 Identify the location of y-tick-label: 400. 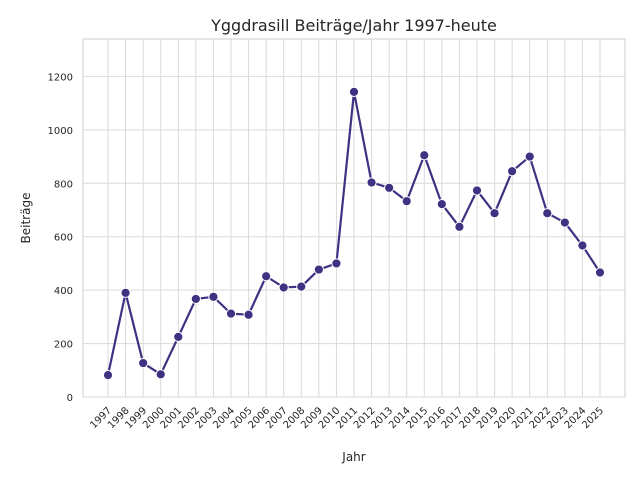
(63, 291).